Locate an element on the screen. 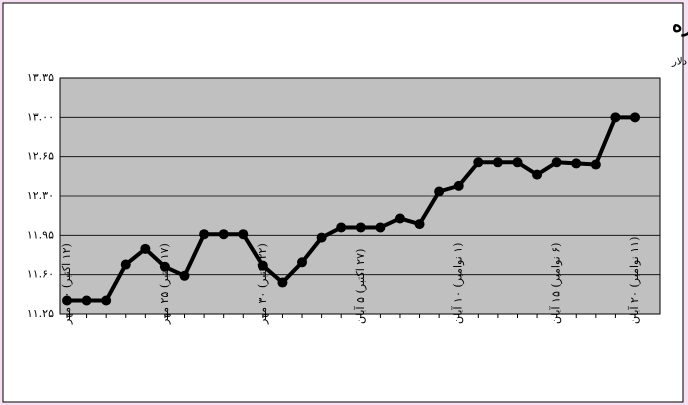  y-tick-label: ۱۲.۳۰ is located at coordinates (40, 195).